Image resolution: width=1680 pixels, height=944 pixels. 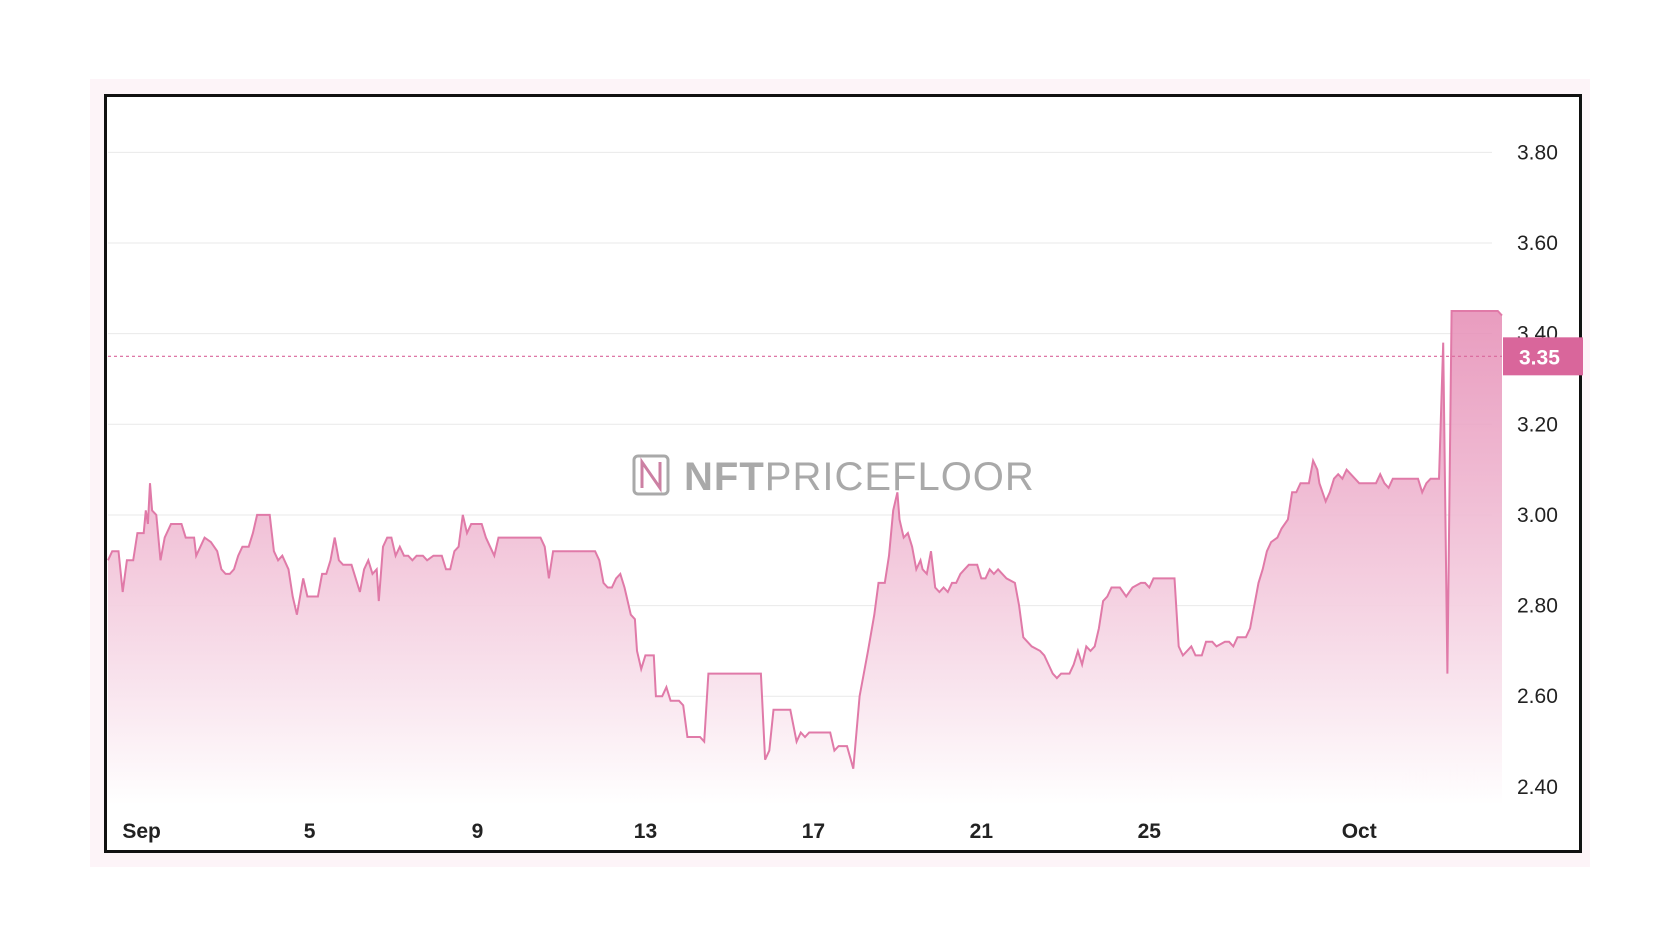 I want to click on svg-text: NFTPRICEFLOOR, so click(x=859, y=477).